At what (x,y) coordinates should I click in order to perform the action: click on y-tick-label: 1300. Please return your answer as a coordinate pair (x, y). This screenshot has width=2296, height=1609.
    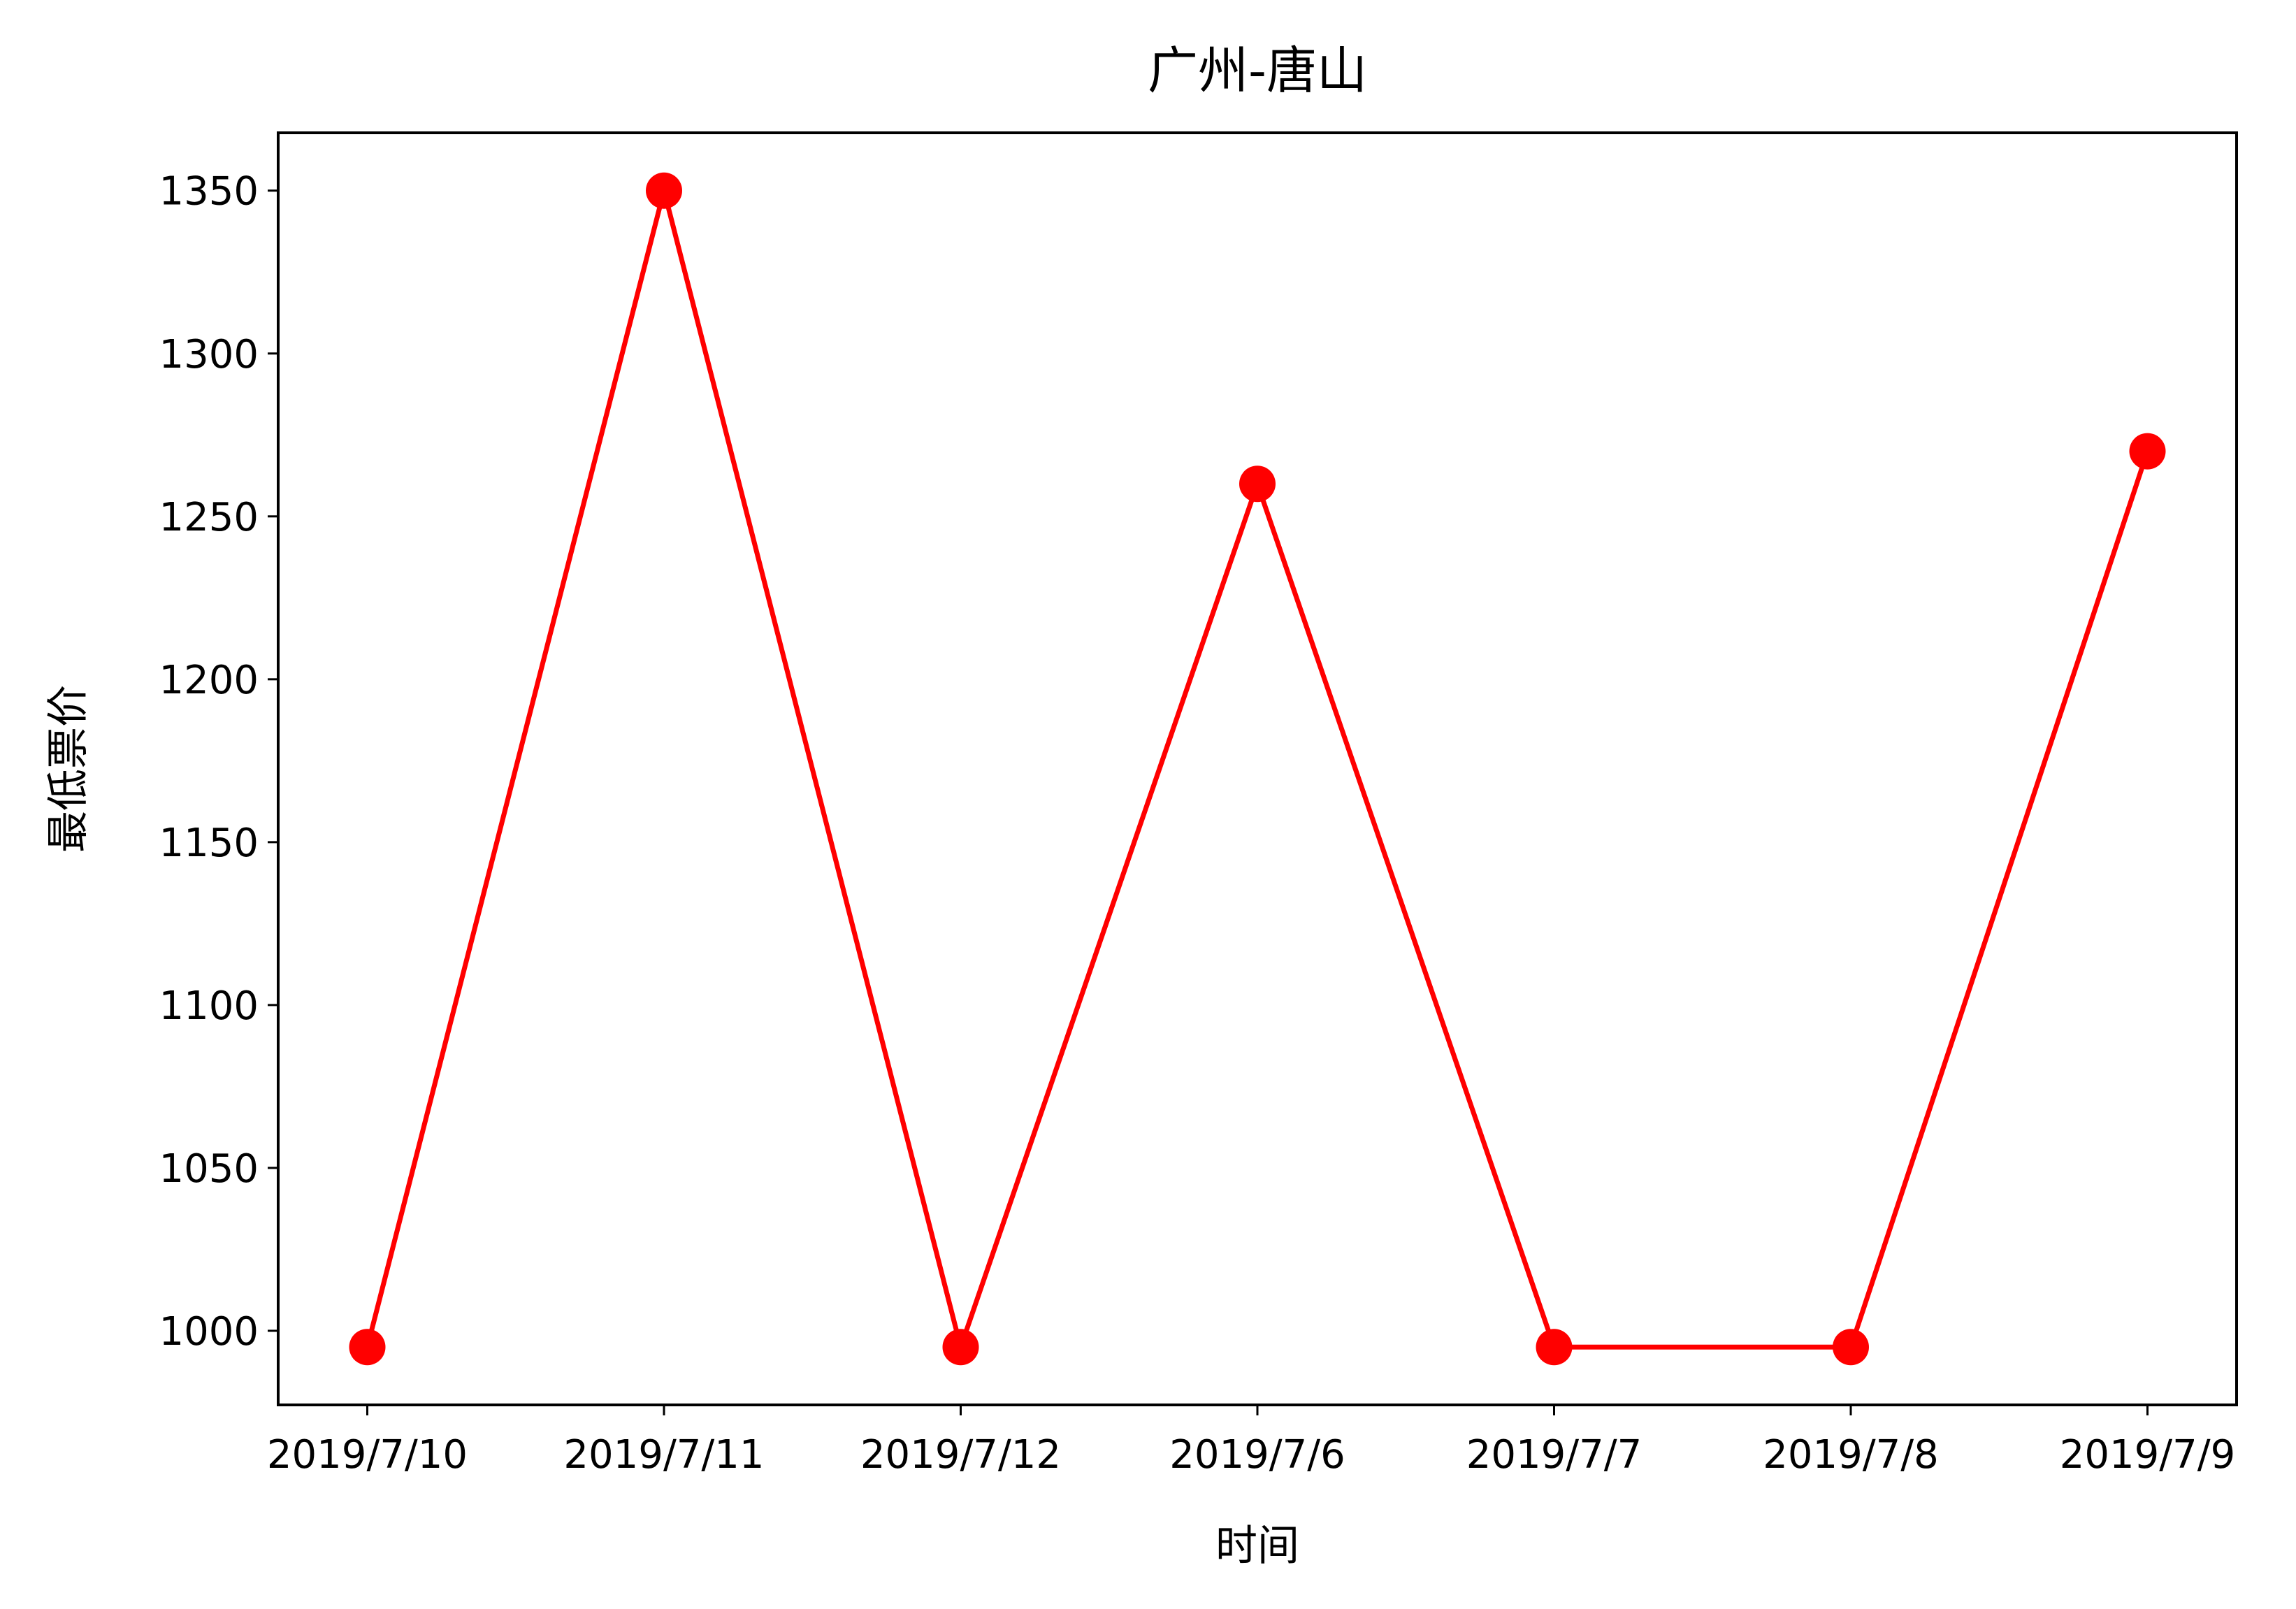
    Looking at the image, I should click on (209, 354).